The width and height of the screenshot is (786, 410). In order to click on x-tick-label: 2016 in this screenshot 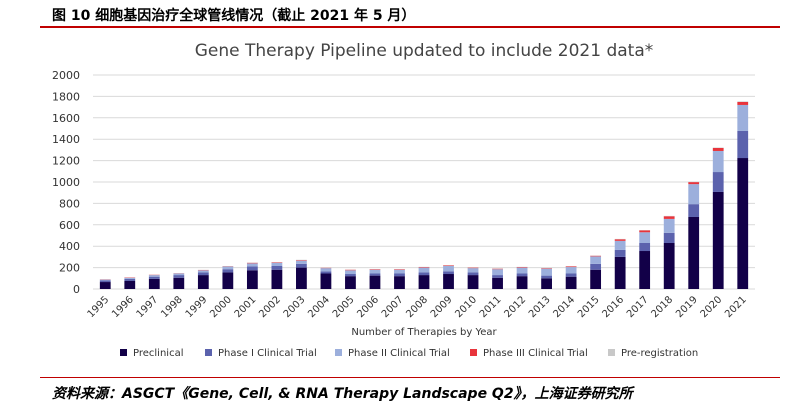, I will do `click(613, 307)`.